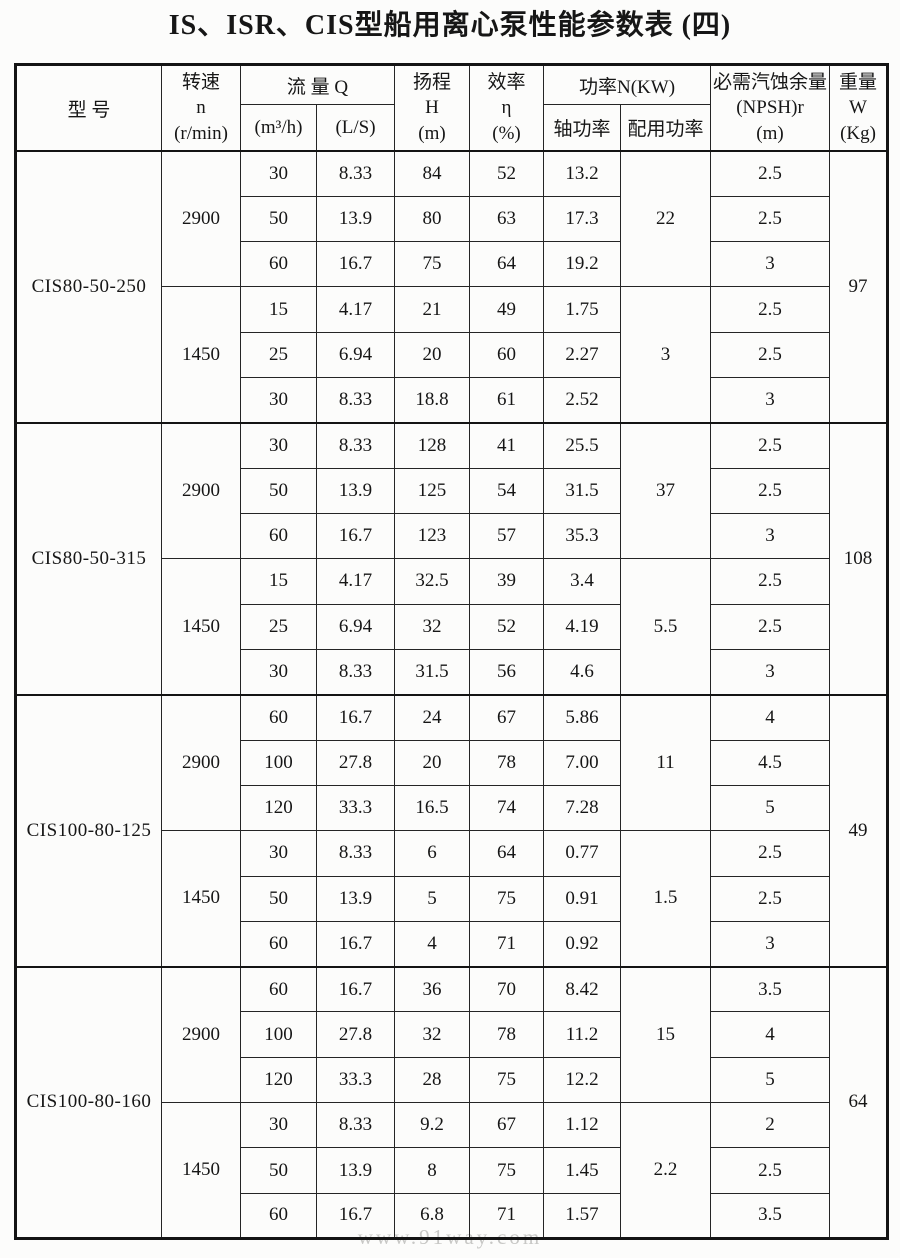 Image resolution: width=900 pixels, height=1258 pixels. Describe the element at coordinates (507, 173) in the screenshot. I see `efficiency-cell: 52` at that location.